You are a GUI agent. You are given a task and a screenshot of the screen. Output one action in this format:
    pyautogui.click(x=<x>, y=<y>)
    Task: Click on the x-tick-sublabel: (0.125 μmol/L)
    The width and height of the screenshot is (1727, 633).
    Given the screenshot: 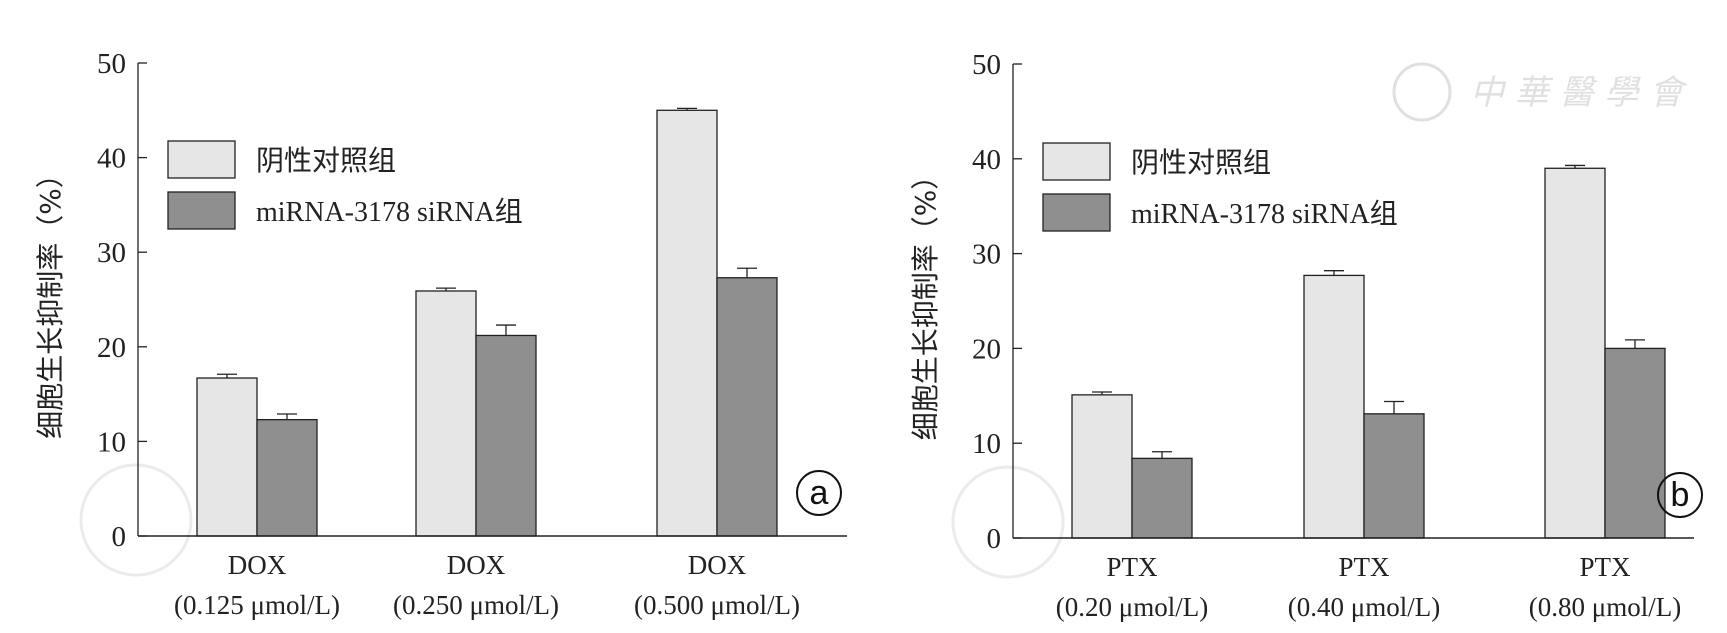 What is the action you would take?
    pyautogui.click(x=257, y=605)
    